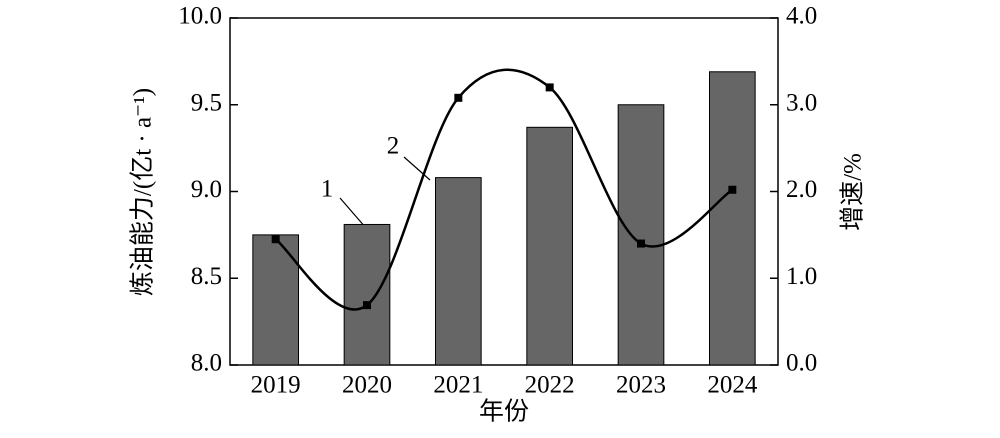 The height and width of the screenshot is (438, 1000). What do you see at coordinates (200, 16) in the screenshot?
I see `y-tick-label: 10.0` at bounding box center [200, 16].